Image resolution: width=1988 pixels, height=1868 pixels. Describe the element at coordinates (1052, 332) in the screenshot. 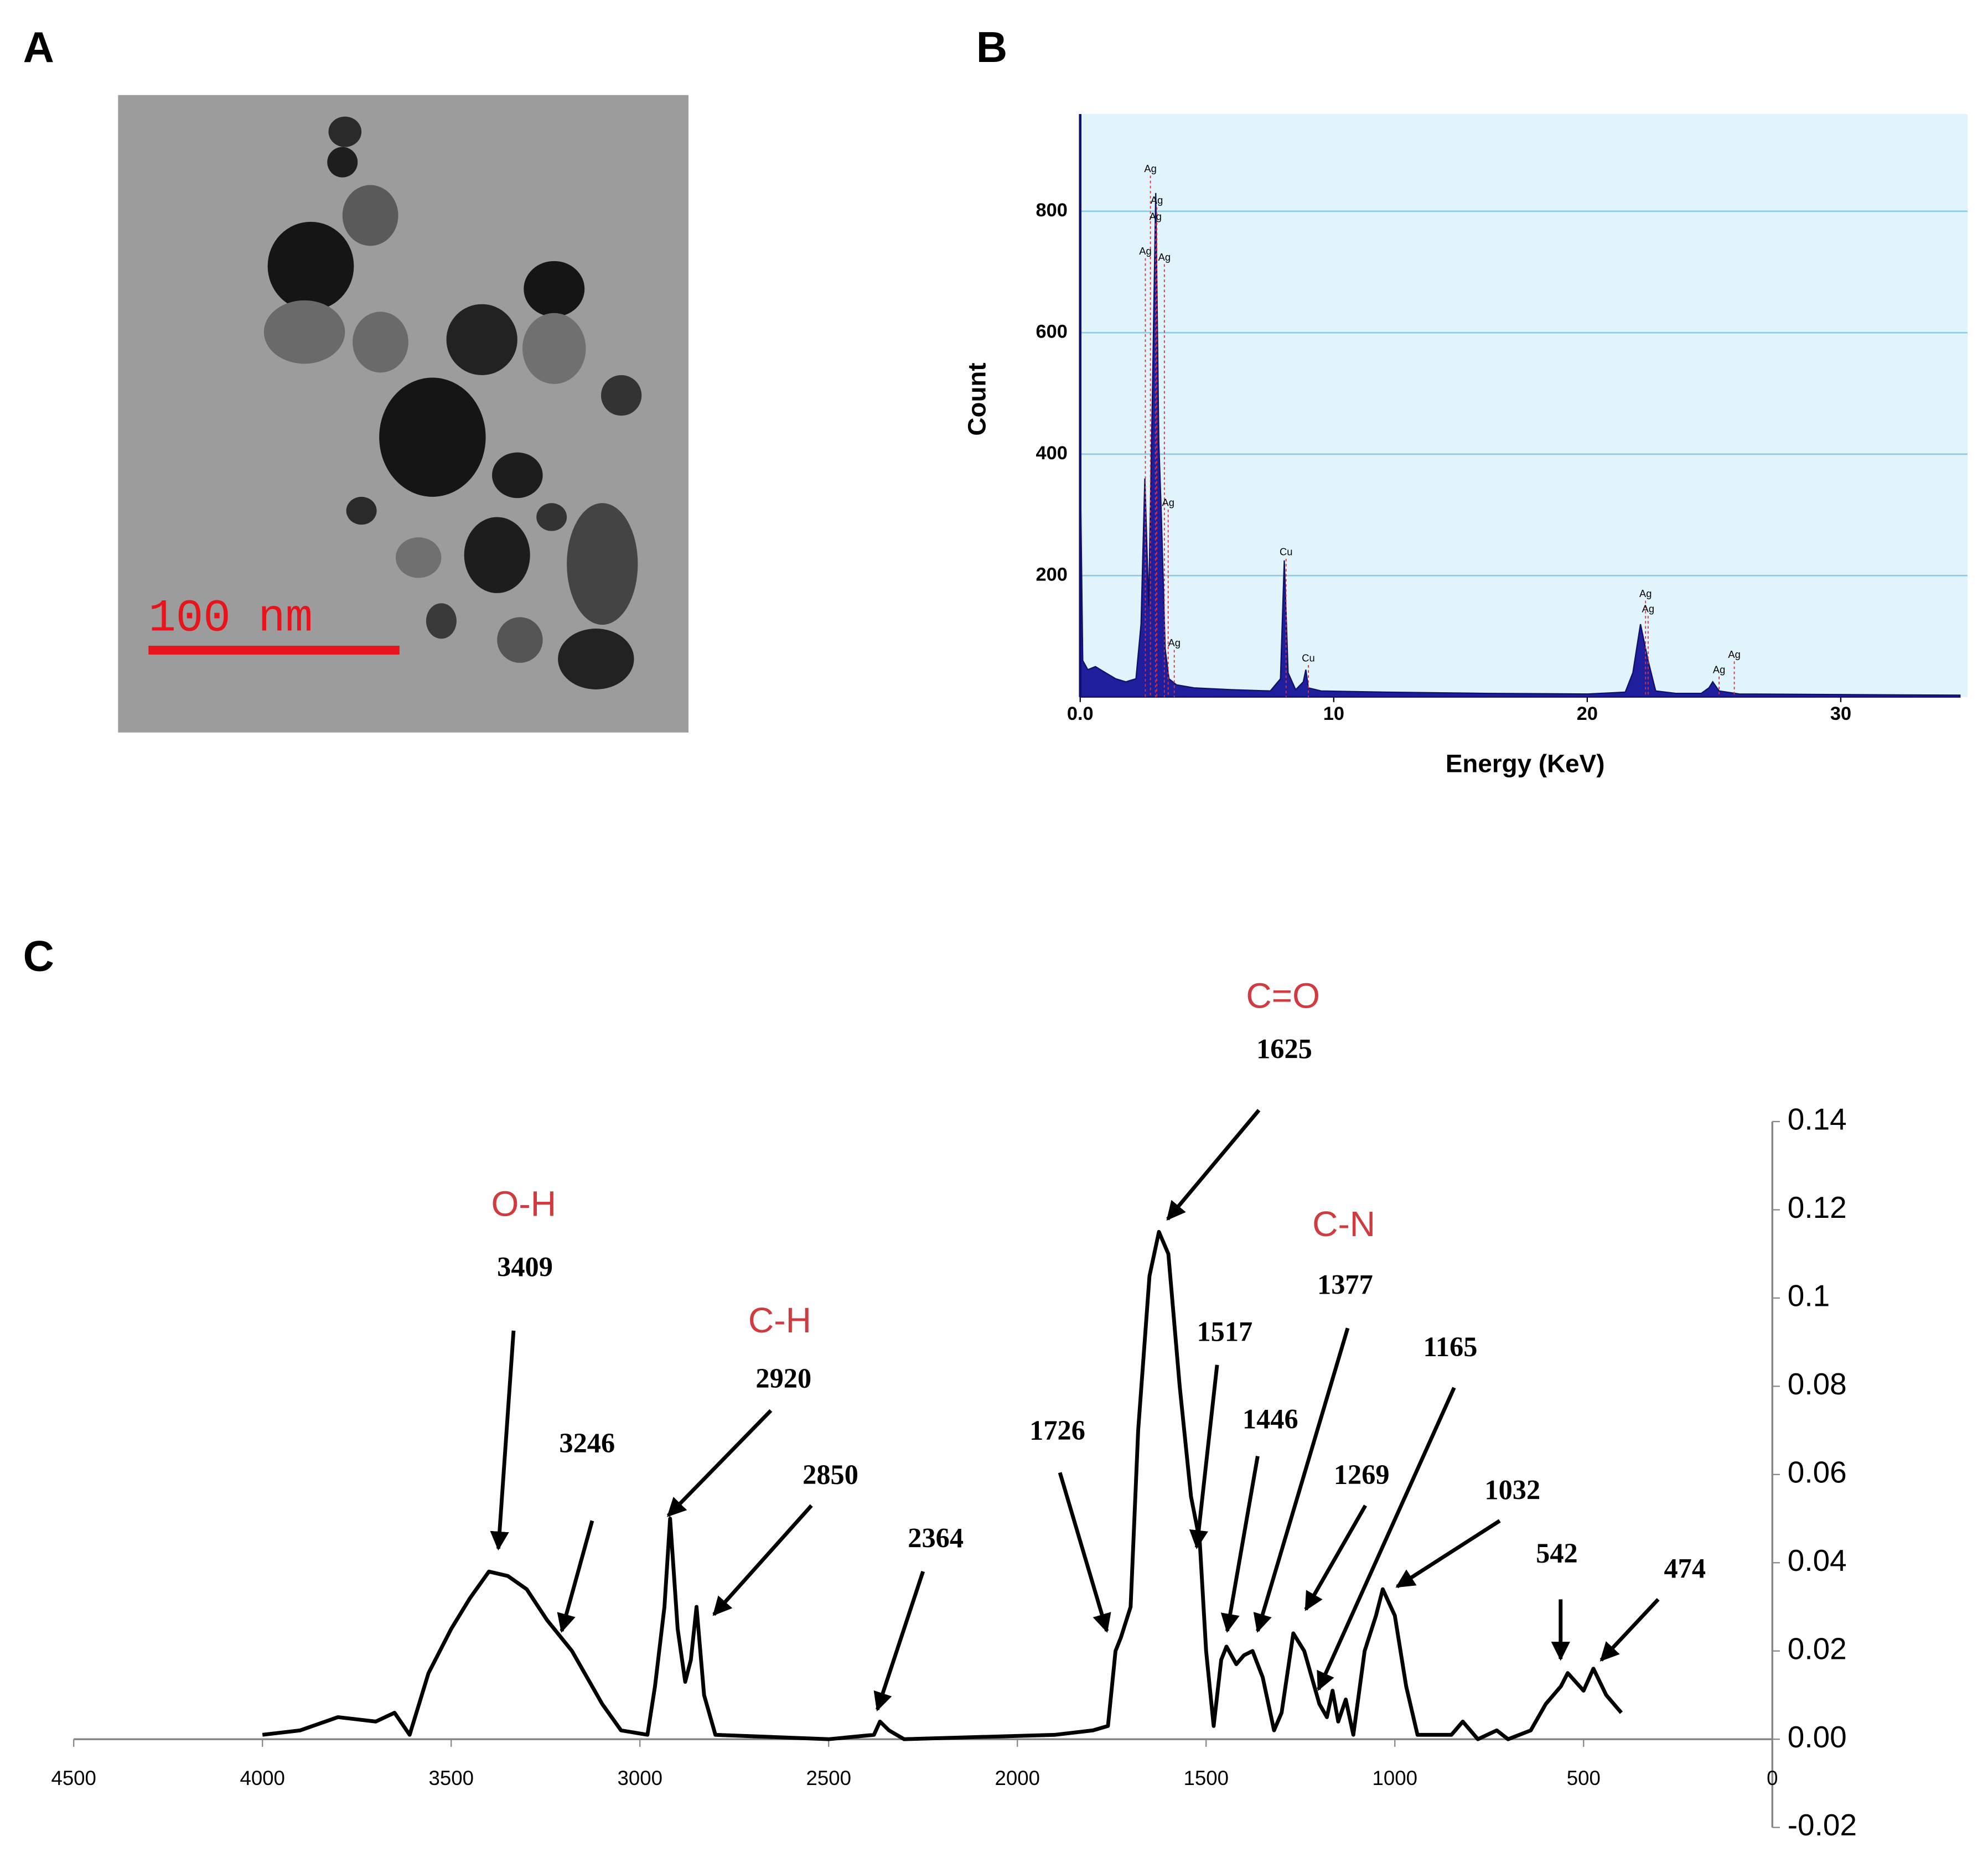

I see `y-tick-label: 600` at that location.